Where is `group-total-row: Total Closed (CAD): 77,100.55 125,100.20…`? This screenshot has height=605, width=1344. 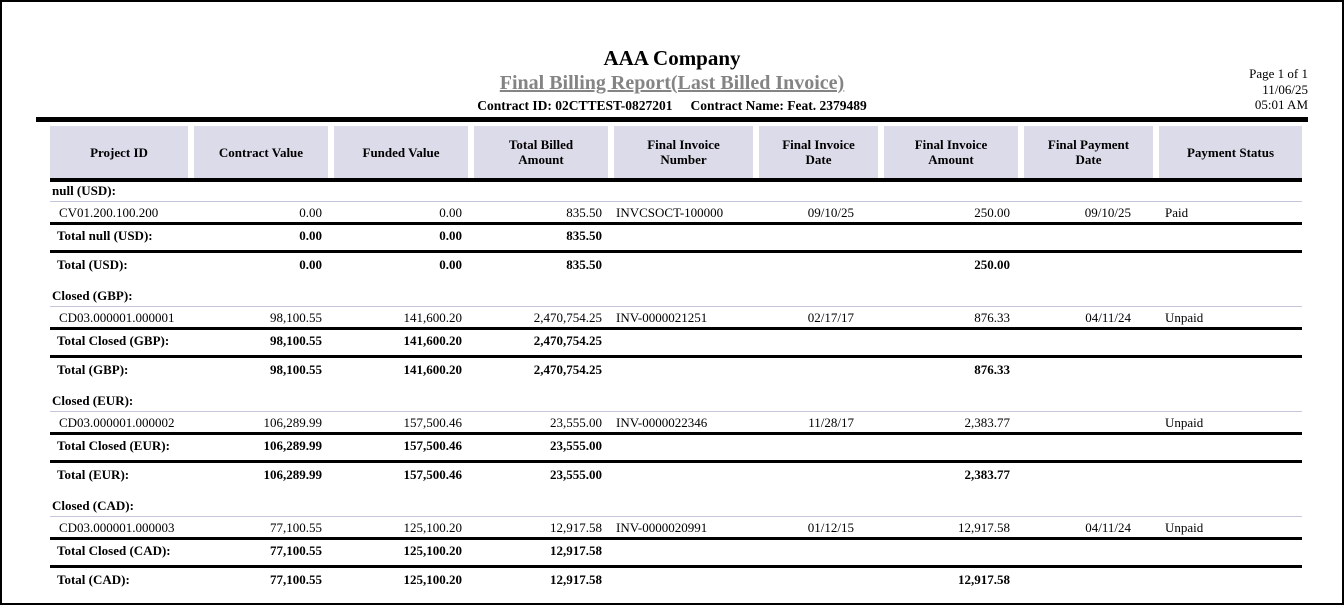 group-total-row: Total Closed (CAD): 77,100.55 125,100.20… is located at coordinates (676, 550).